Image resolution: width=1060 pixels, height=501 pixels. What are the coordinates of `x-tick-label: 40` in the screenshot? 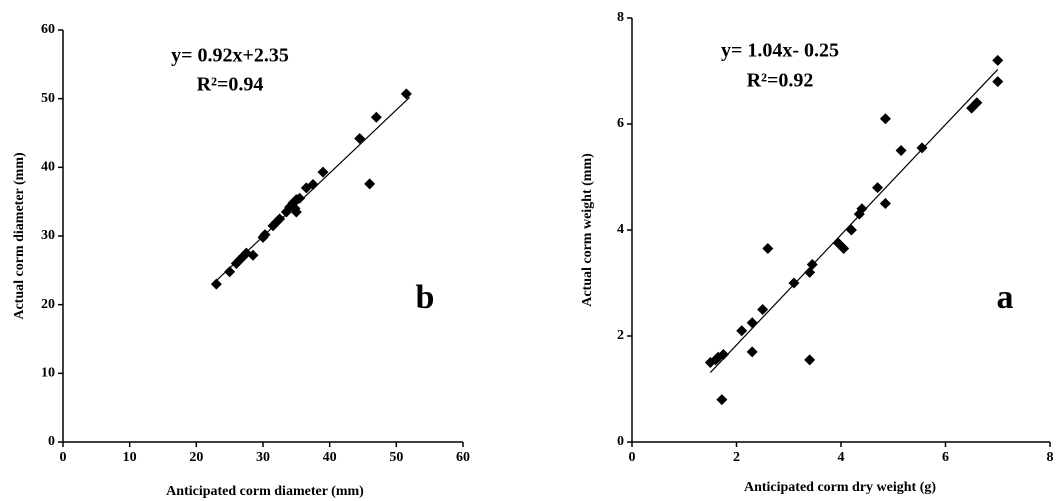 It's located at (330, 457).